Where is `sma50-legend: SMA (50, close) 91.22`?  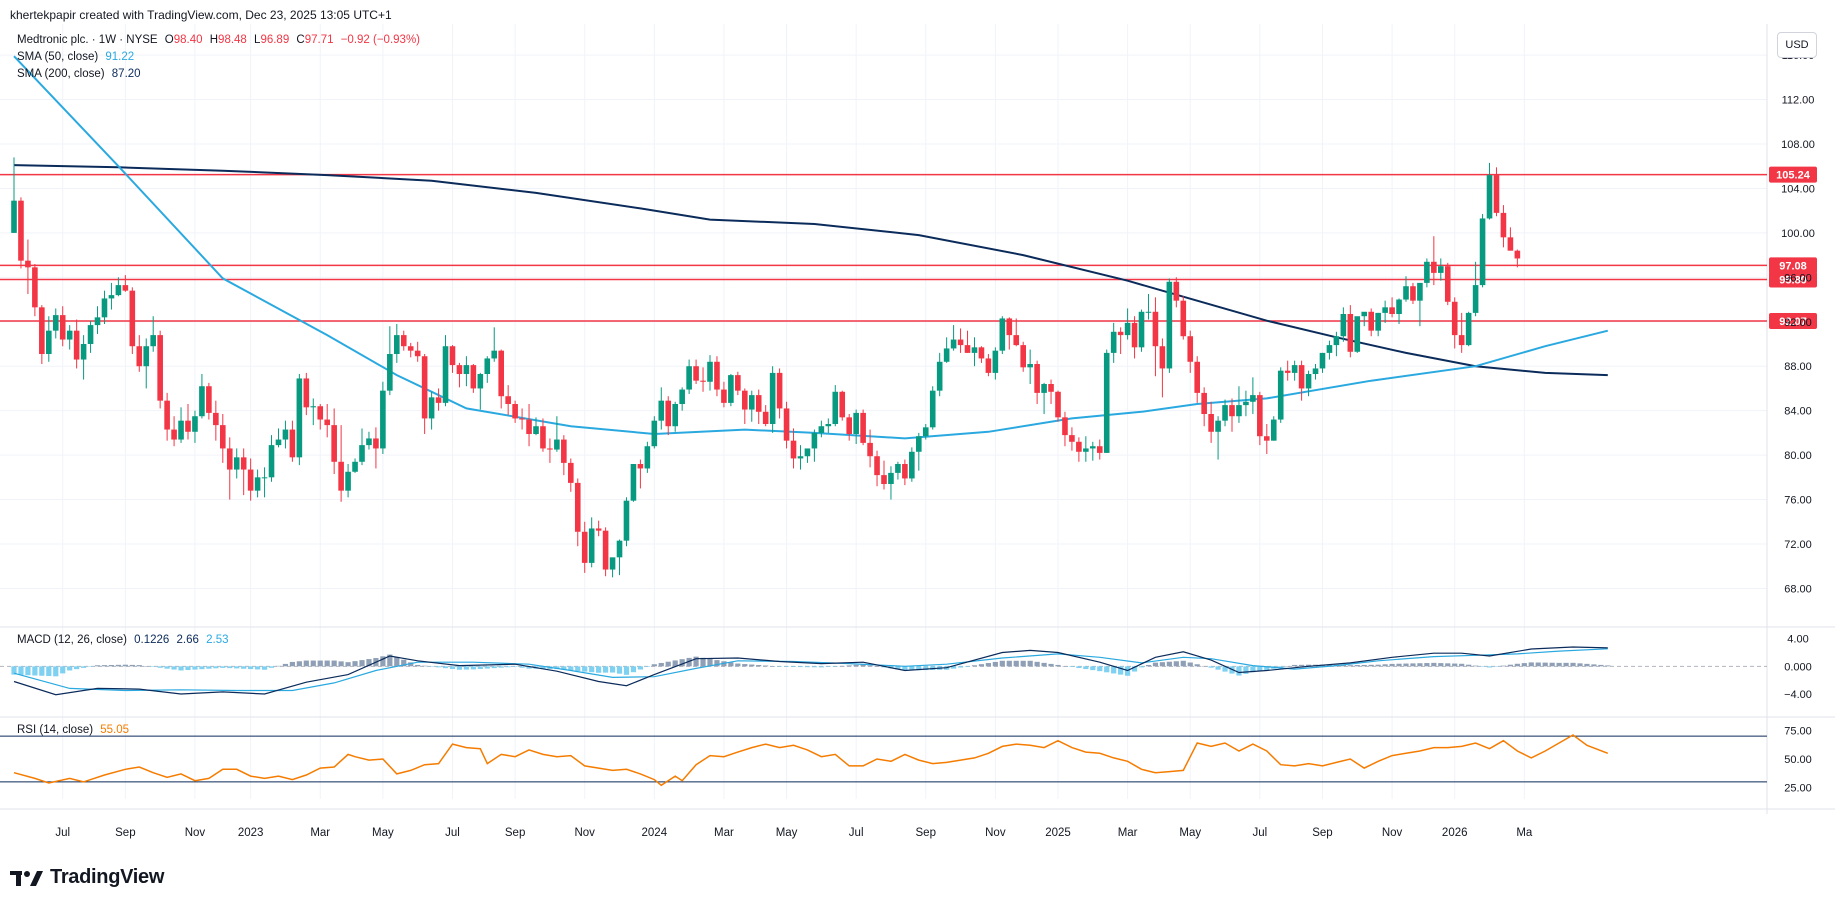
sma50-legend: SMA (50, close) 91.22 is located at coordinates (77, 57).